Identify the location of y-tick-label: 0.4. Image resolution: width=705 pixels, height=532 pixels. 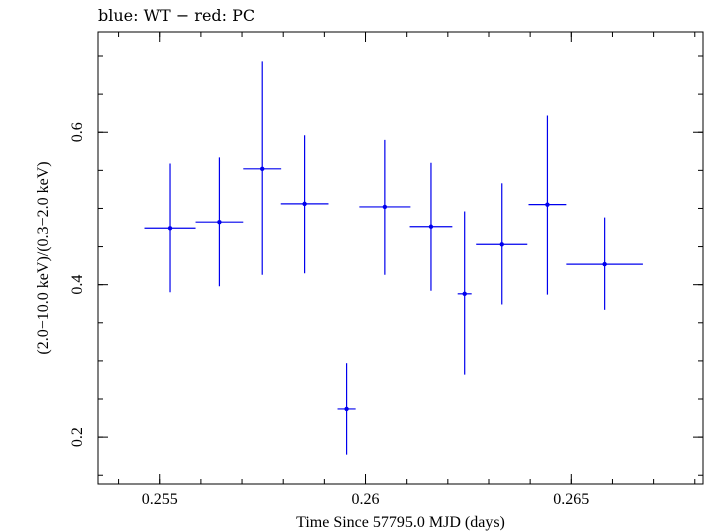
(77, 285).